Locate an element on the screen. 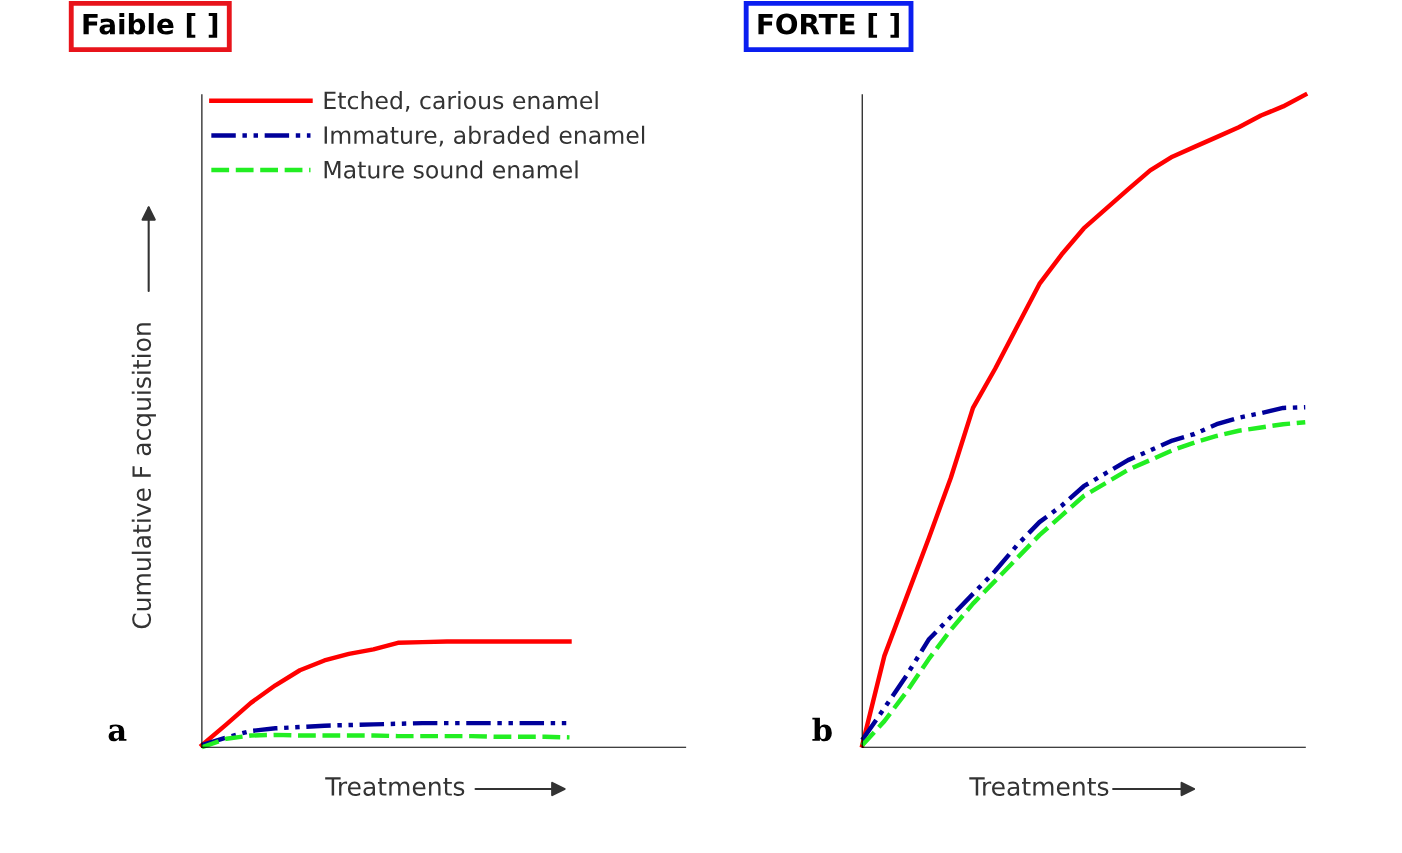  y-axis-title: Cumulative F acquisition is located at coordinates (143, 476).